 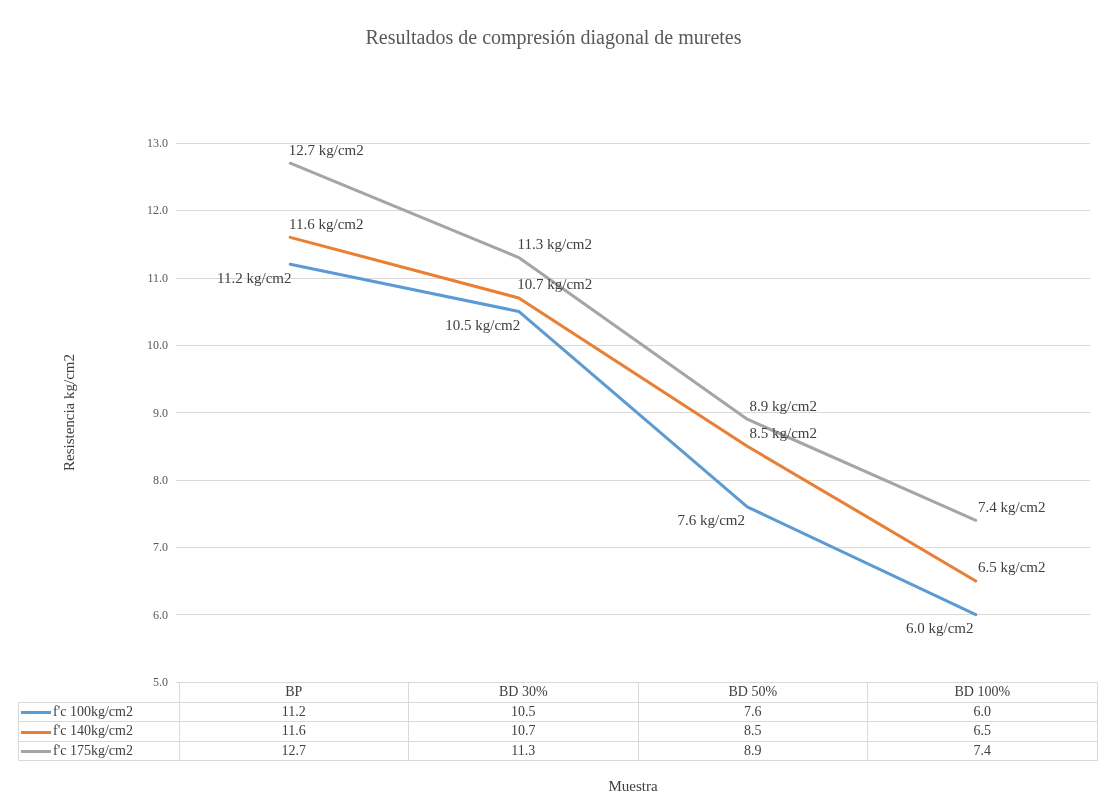 I want to click on data-label: 11.2 kg/cm2, so click(x=254, y=277).